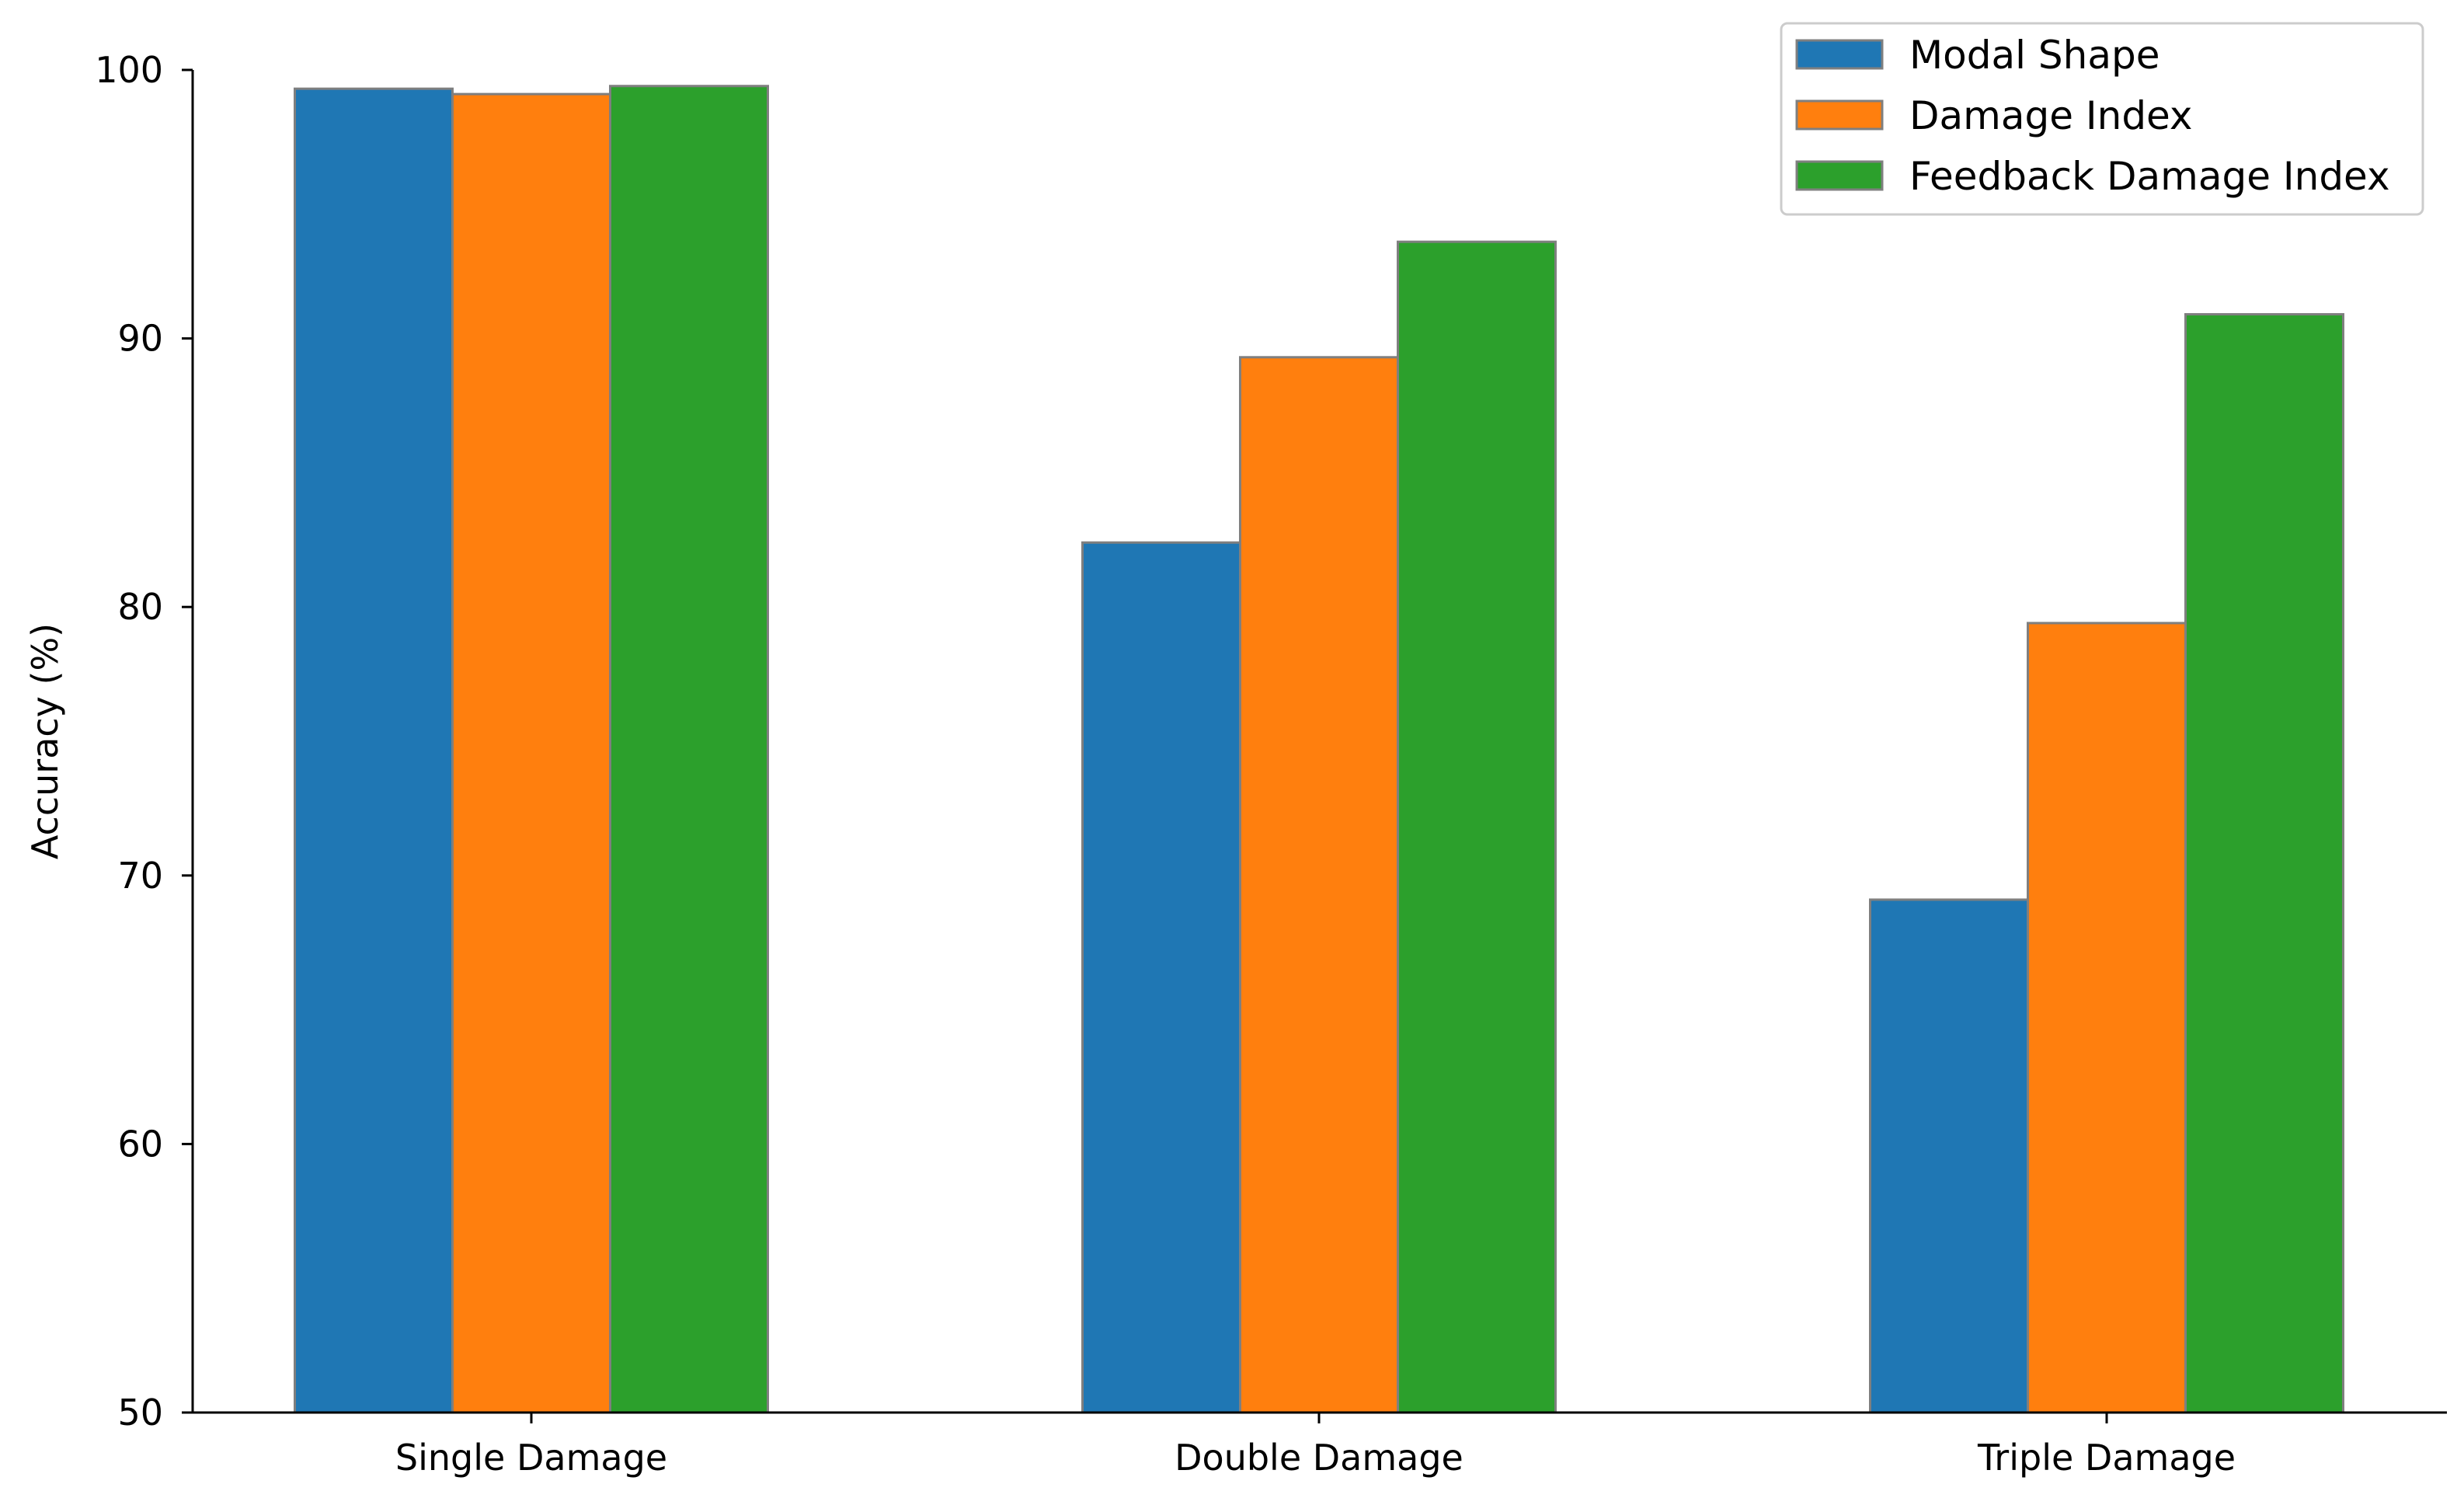  I want to click on bar-feedback-damage-index-triple-damage, so click(2264, 863).